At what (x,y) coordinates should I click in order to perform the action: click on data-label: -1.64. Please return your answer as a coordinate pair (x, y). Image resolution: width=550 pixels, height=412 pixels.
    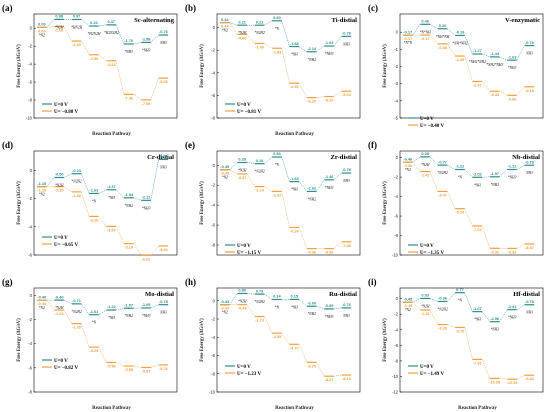
    Looking at the image, I should click on (295, 178).